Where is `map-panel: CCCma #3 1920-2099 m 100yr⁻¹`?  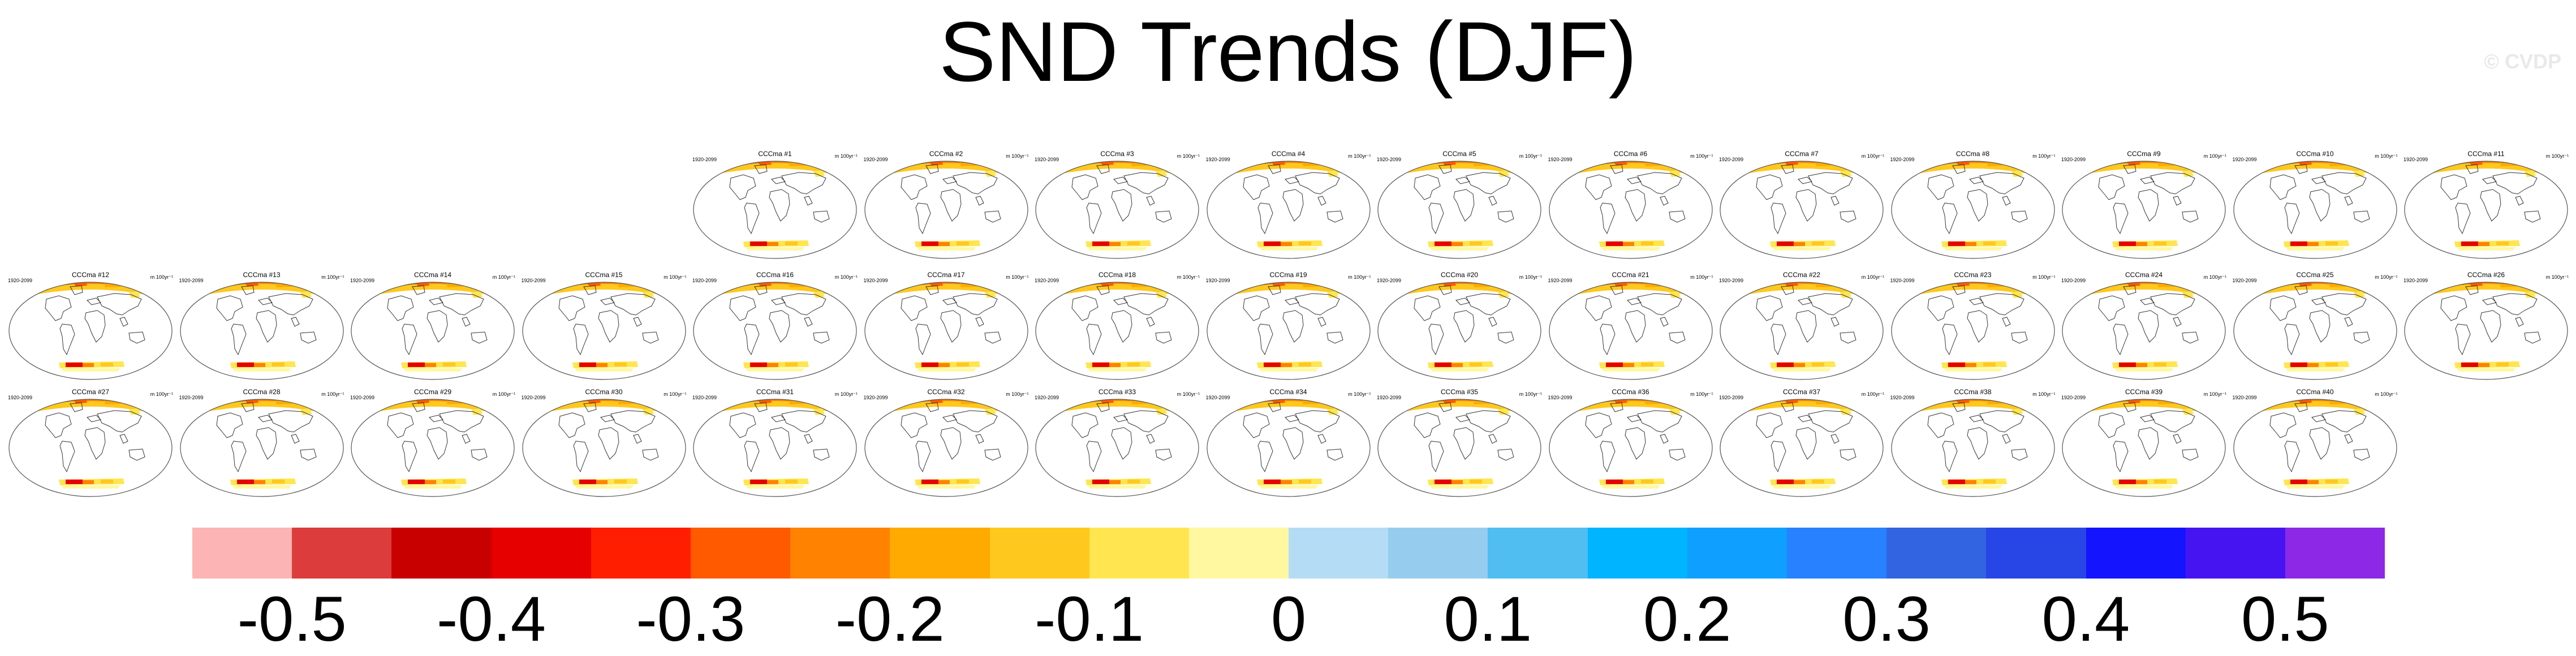
map-panel: CCCma #3 1920-2099 m 100yr⁻¹ is located at coordinates (1117, 205).